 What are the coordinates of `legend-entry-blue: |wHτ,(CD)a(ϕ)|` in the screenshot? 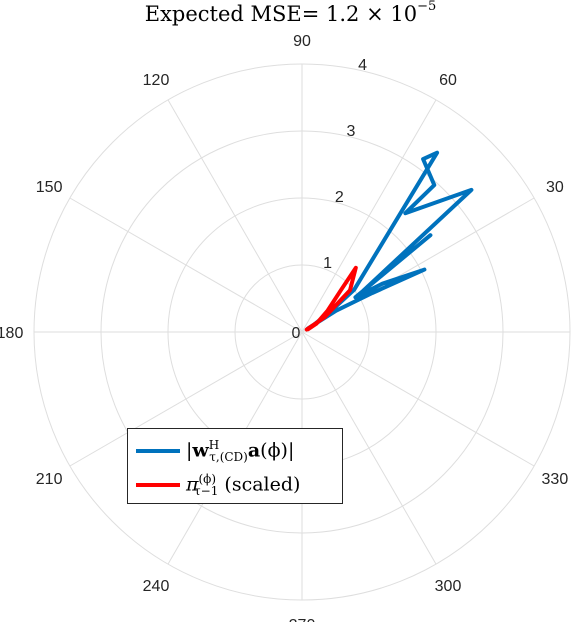 It's located at (235, 450).